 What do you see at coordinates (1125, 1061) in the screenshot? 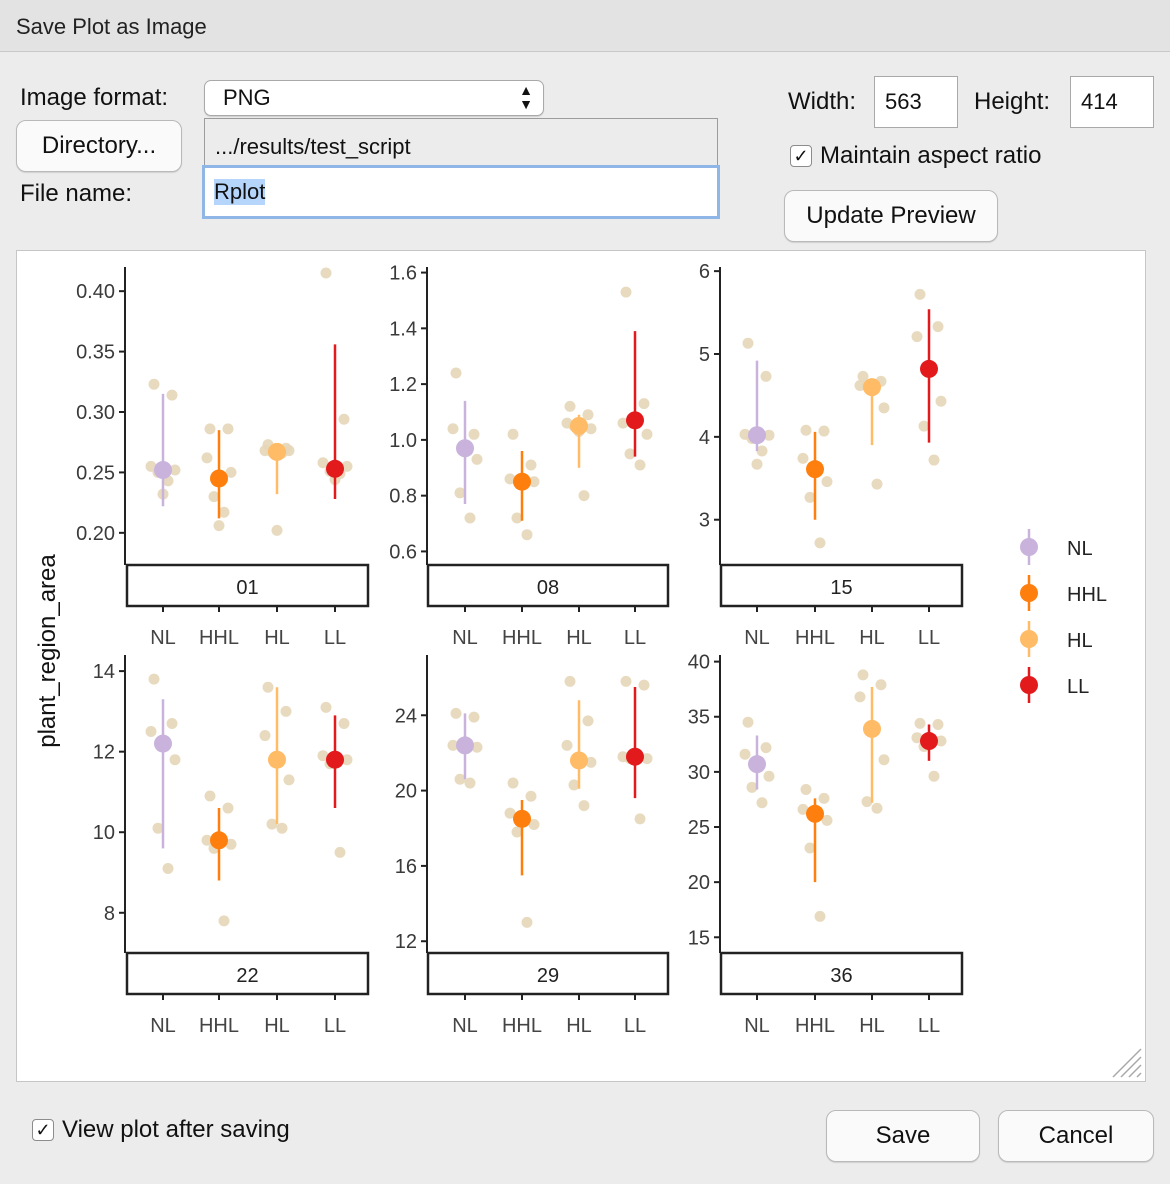
I see `resize-grip-icon` at bounding box center [1125, 1061].